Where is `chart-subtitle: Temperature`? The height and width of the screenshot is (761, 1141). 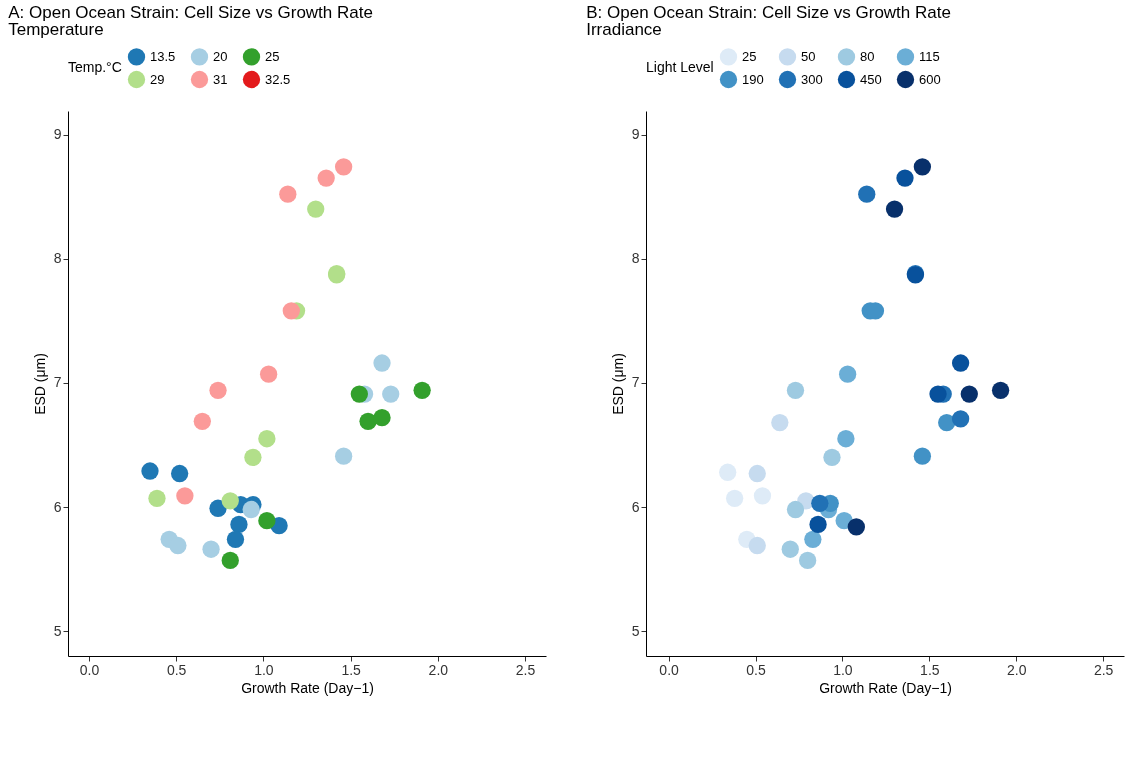 chart-subtitle: Temperature is located at coordinates (56, 29).